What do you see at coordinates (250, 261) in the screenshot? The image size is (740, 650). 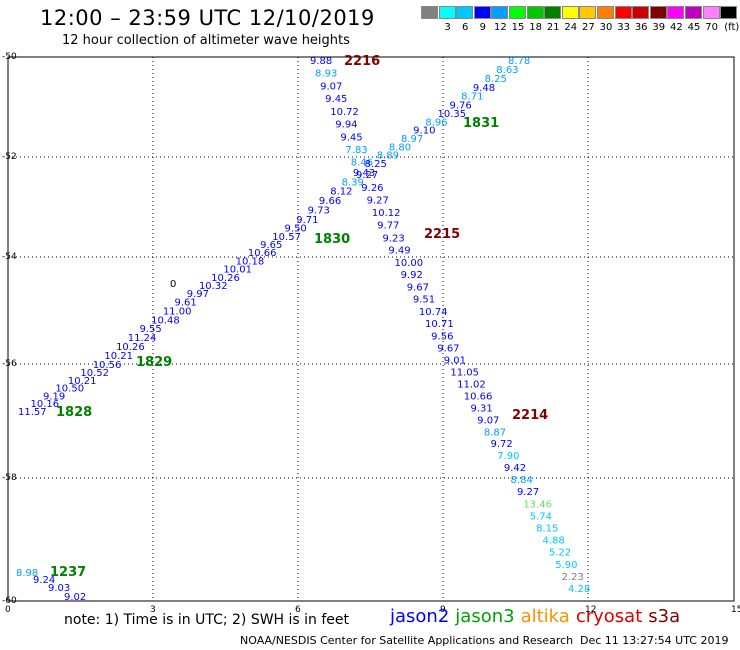 I see `wave-height-value: 10.18` at bounding box center [250, 261].